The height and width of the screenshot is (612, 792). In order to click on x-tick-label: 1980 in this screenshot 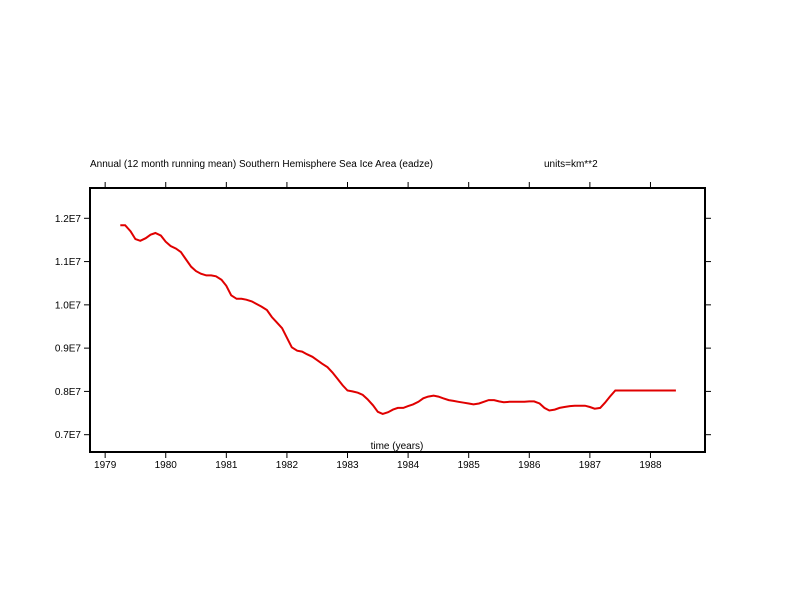, I will do `click(166, 465)`.